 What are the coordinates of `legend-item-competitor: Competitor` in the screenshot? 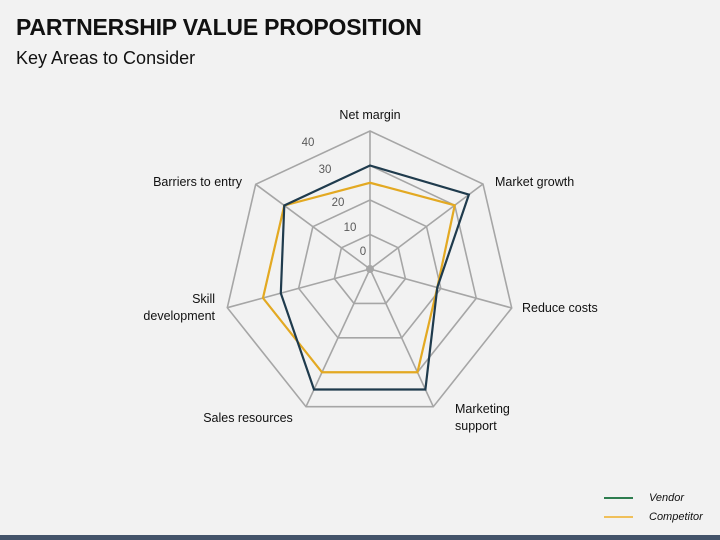 It's located at (653, 516).